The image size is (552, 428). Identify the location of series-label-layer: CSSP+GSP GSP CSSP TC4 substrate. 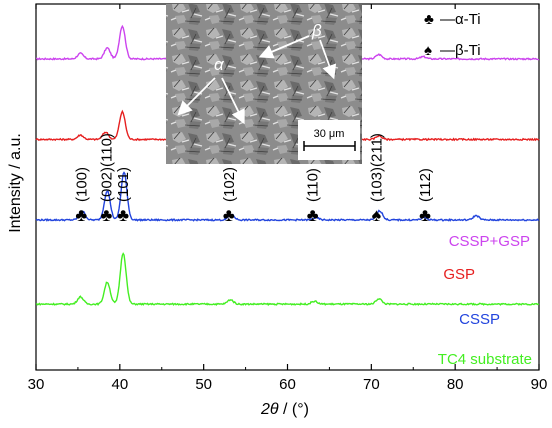
(485, 300).